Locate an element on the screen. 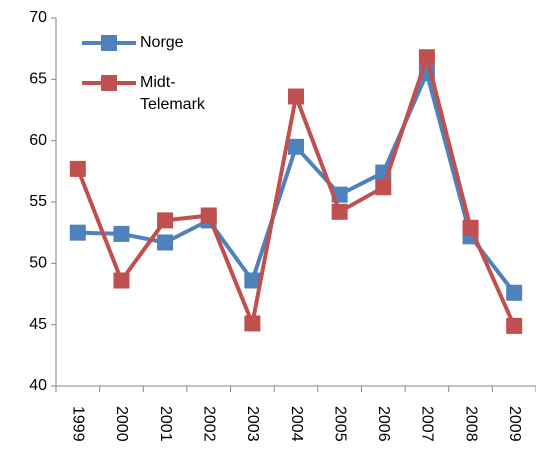 The height and width of the screenshot is (452, 536). y-tick-label: 60 is located at coordinates (38, 140).